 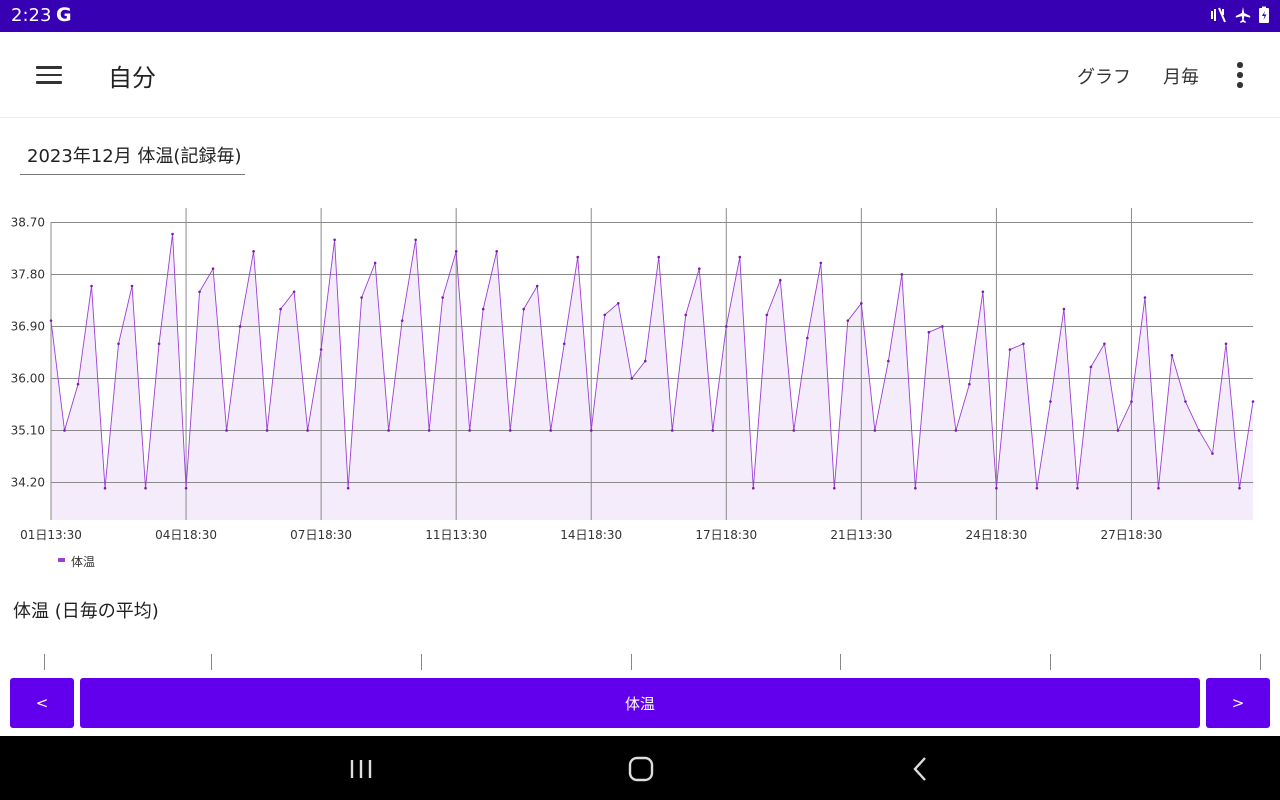 I want to click on period-selector: 2023年12月 体温(記録毎), so click(x=132, y=157).